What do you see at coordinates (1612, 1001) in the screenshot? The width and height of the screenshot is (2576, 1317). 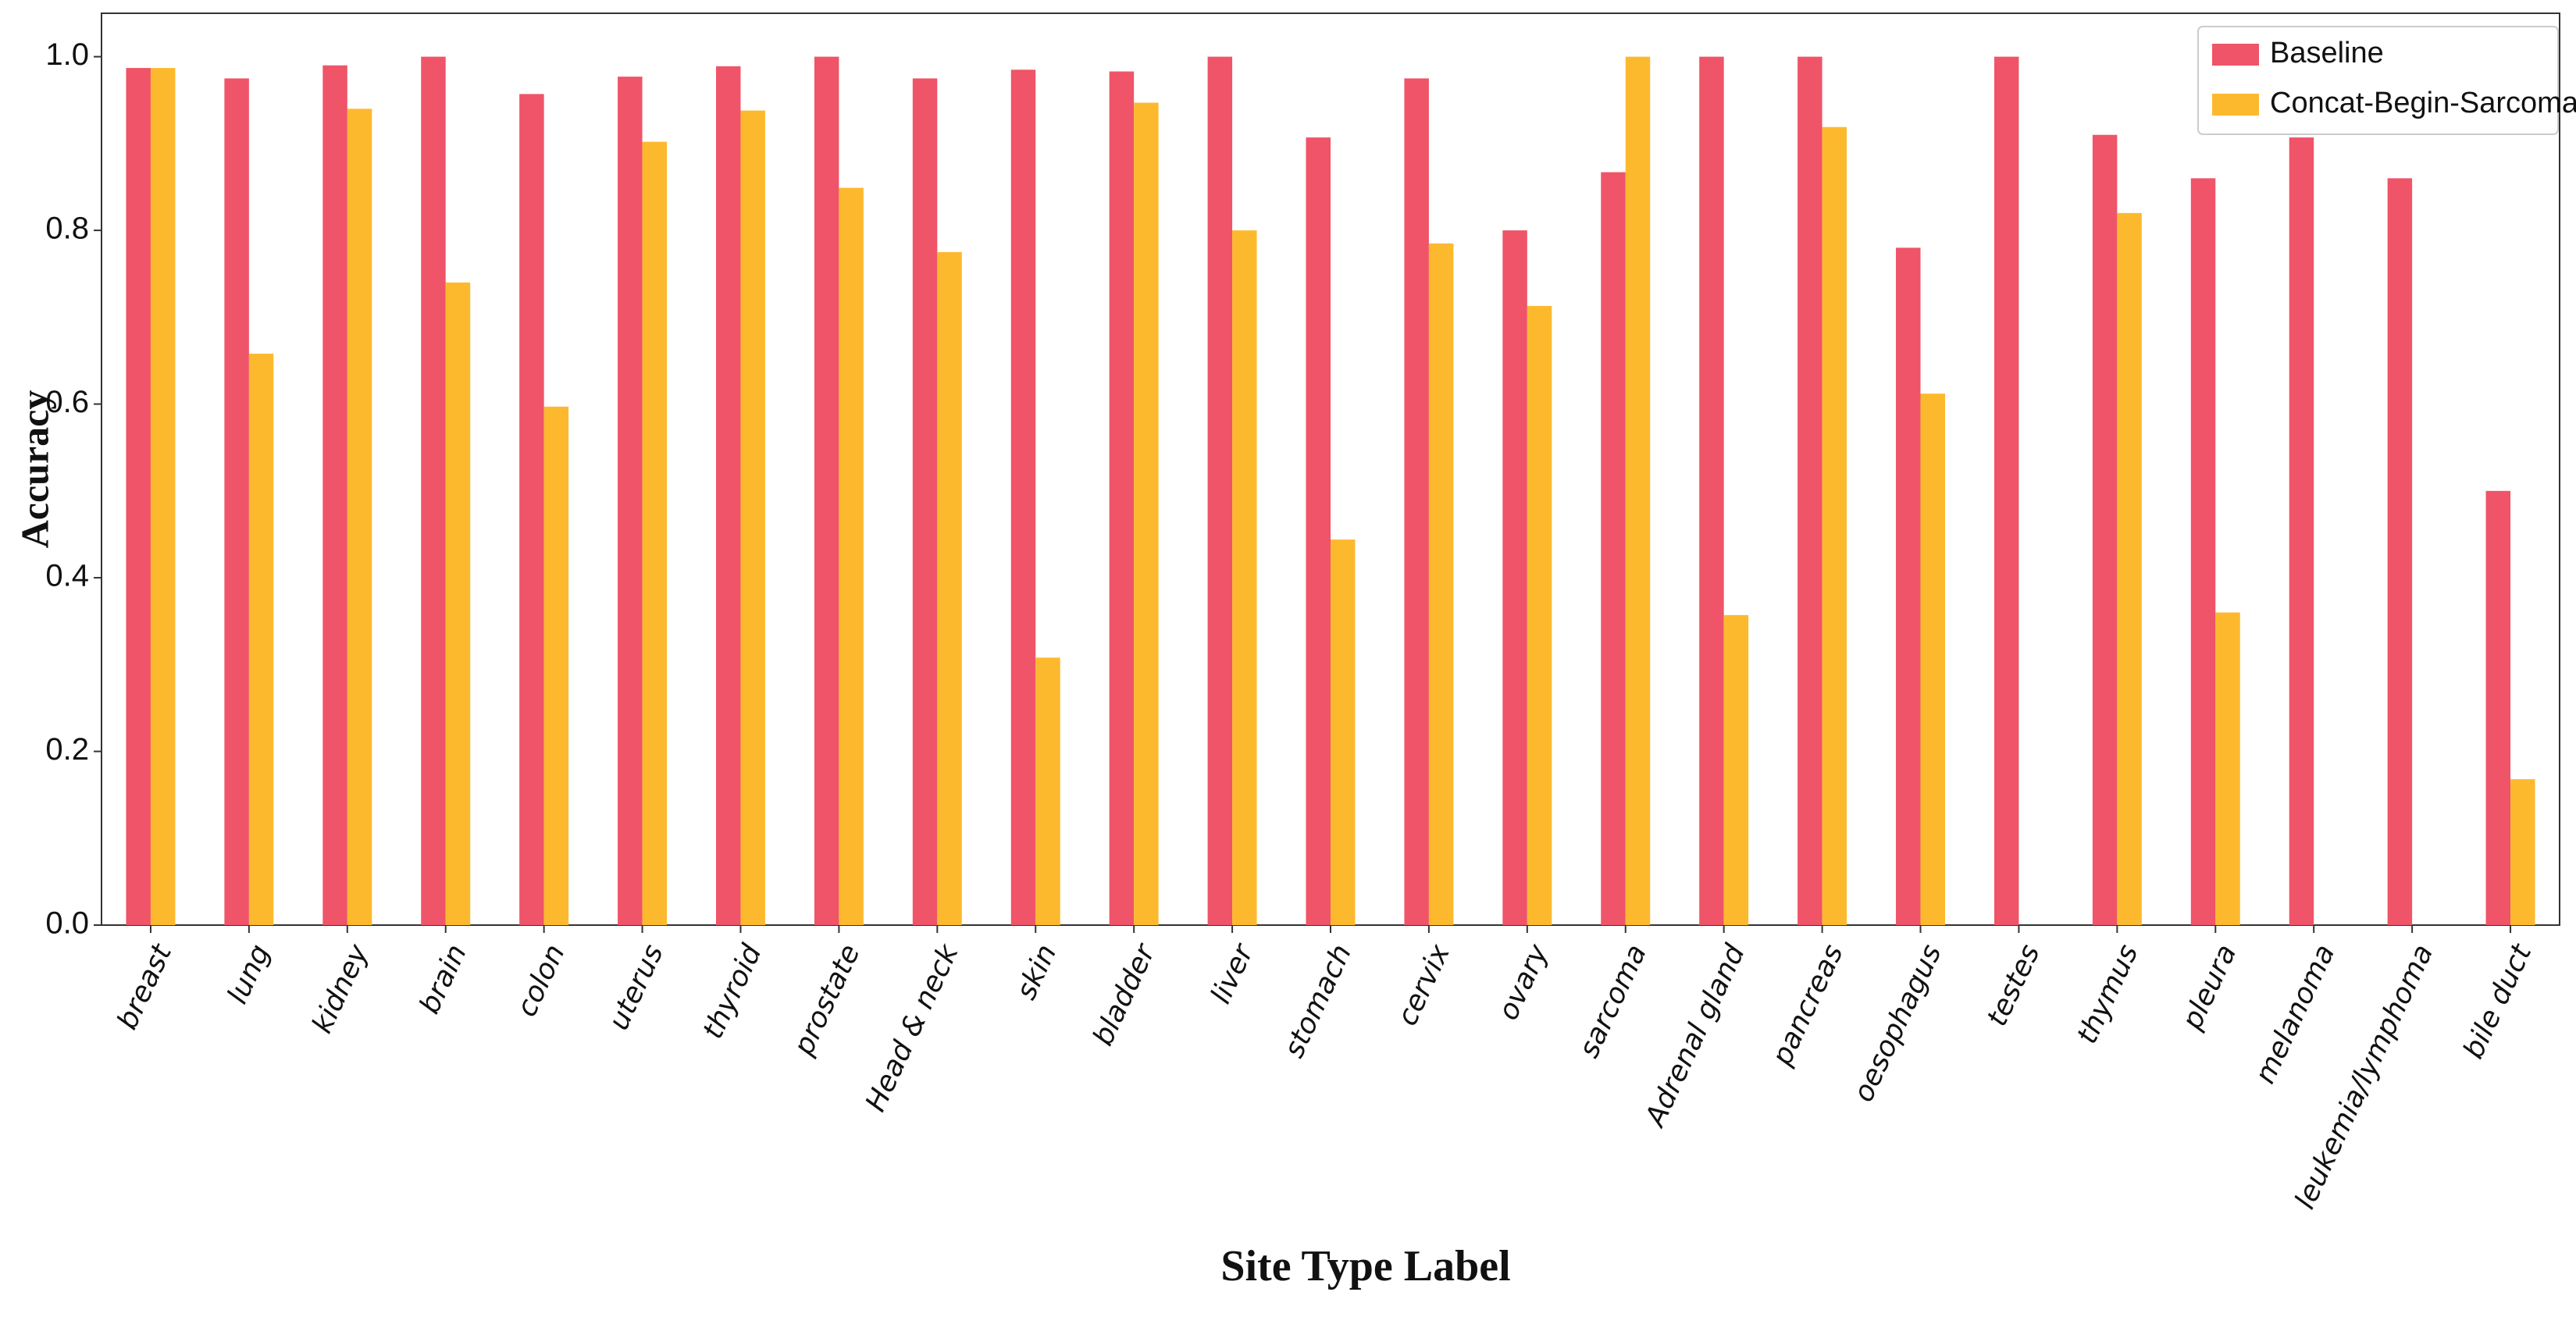 I see `x-tick-label: sarcoma` at bounding box center [1612, 1001].